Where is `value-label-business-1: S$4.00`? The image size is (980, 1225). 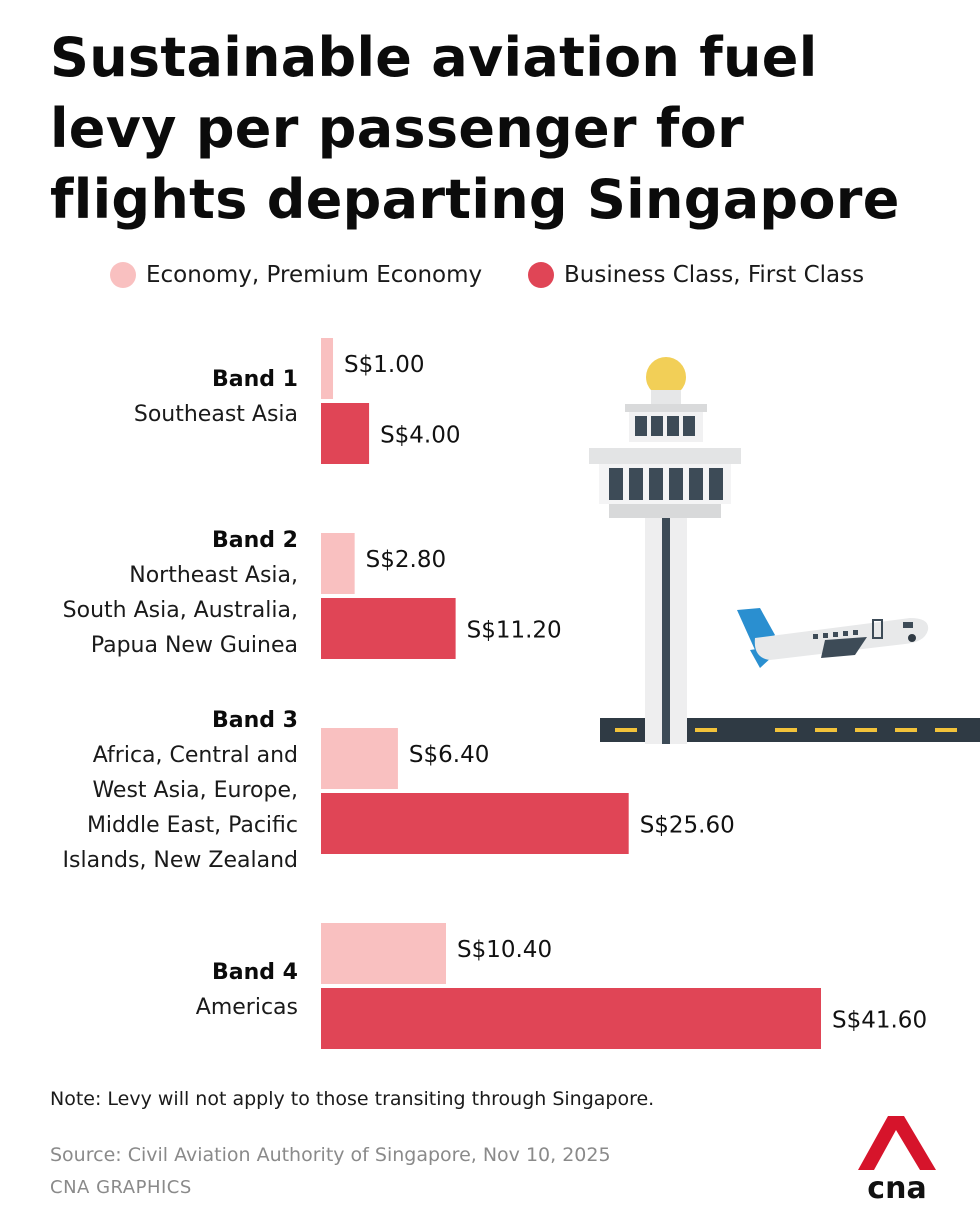
value-label-business-1: S$4.00 is located at coordinates (420, 436).